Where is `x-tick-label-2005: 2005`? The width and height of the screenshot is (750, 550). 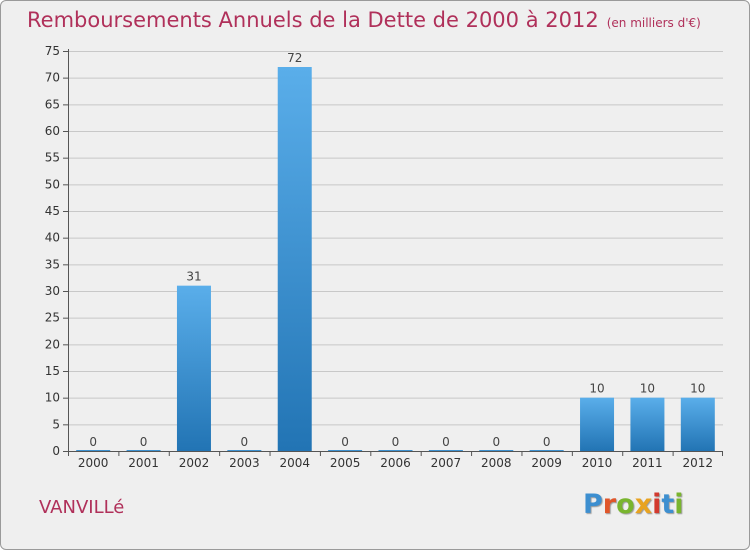
x-tick-label-2005: 2005 is located at coordinates (345, 463).